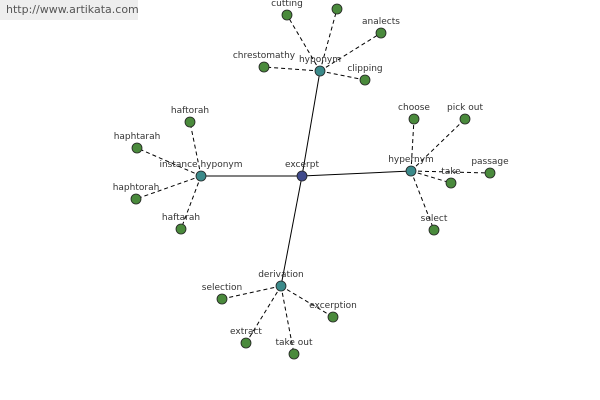 The height and width of the screenshot is (400, 600). Describe the element at coordinates (69, 10) in the screenshot. I see `watermark: http://www.artikata.com` at that location.